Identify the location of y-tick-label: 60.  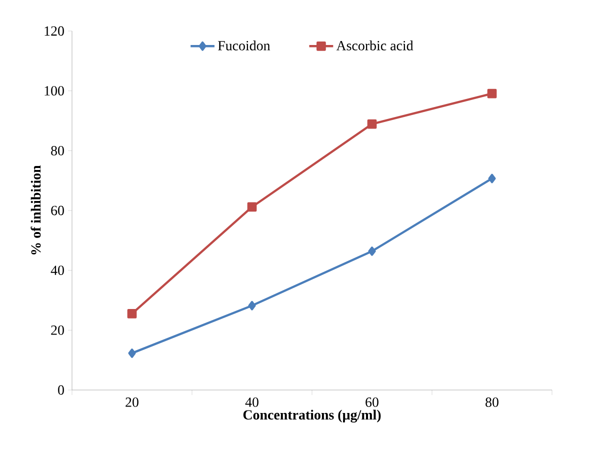
(57, 211).